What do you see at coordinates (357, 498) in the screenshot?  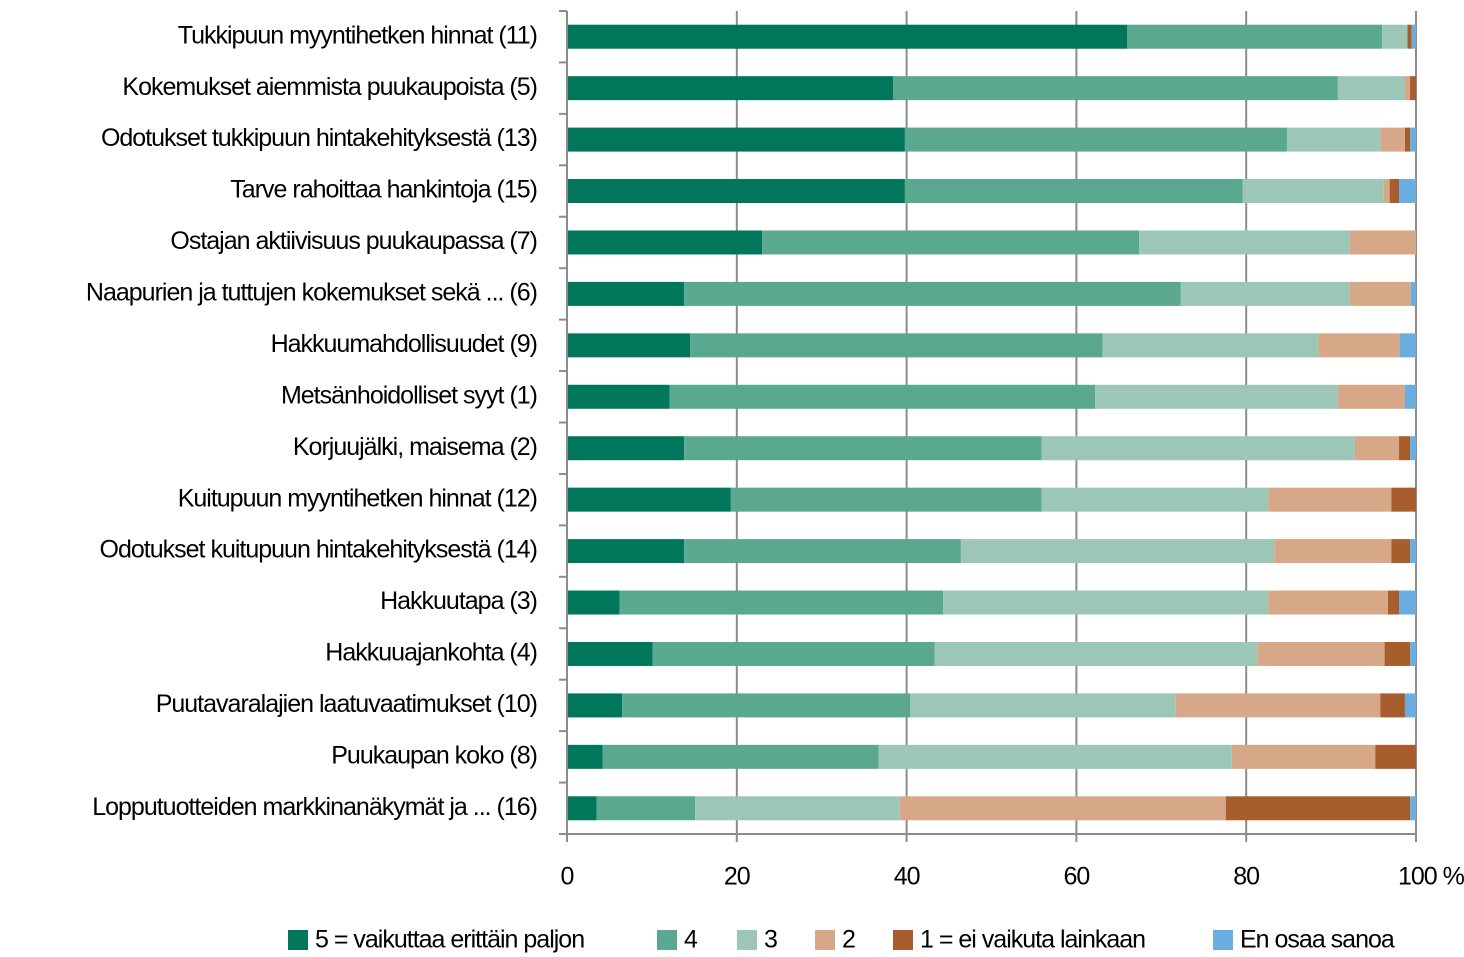 I see `y-tick-label: Kuitupuun myyntihetken hinnat (12)` at bounding box center [357, 498].